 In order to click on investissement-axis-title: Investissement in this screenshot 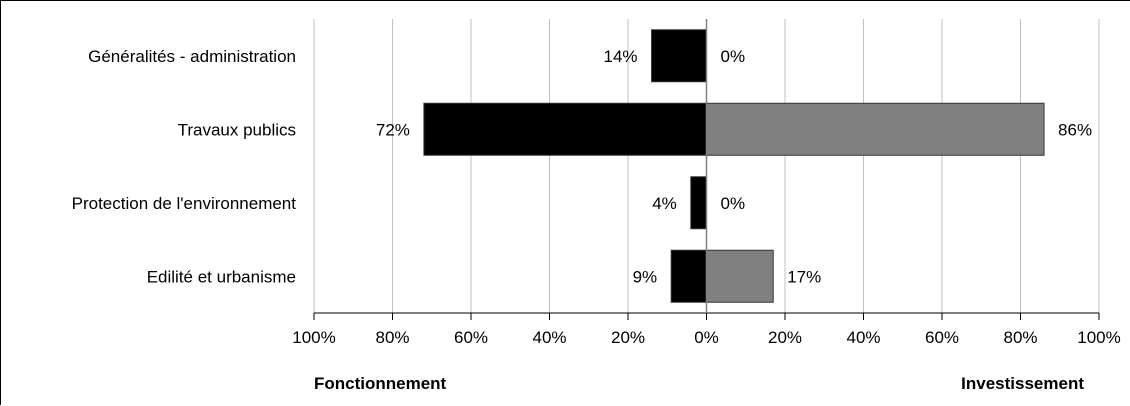, I will do `click(1022, 383)`.